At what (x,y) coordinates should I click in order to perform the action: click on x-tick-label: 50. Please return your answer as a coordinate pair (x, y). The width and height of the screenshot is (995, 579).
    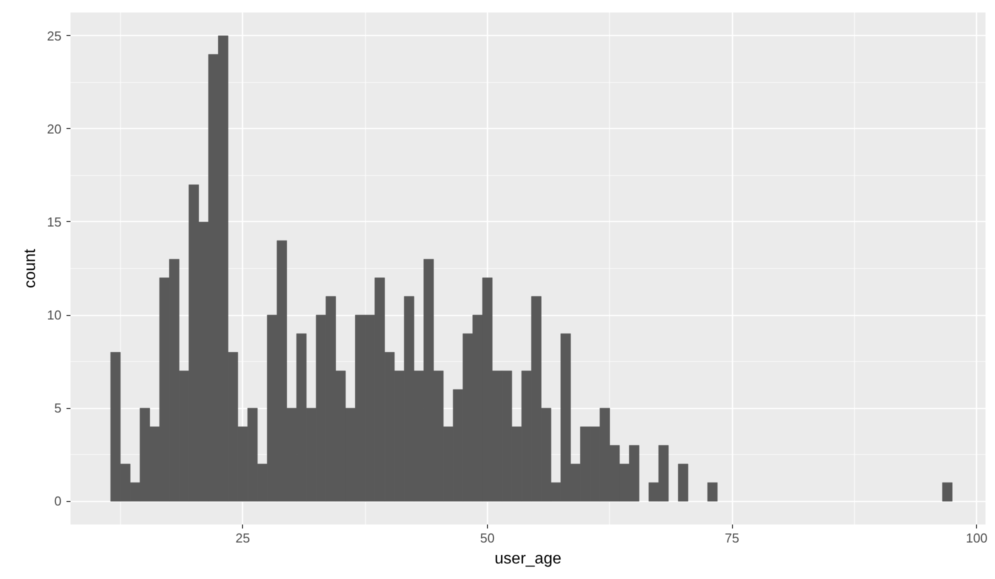
    Looking at the image, I should click on (487, 538).